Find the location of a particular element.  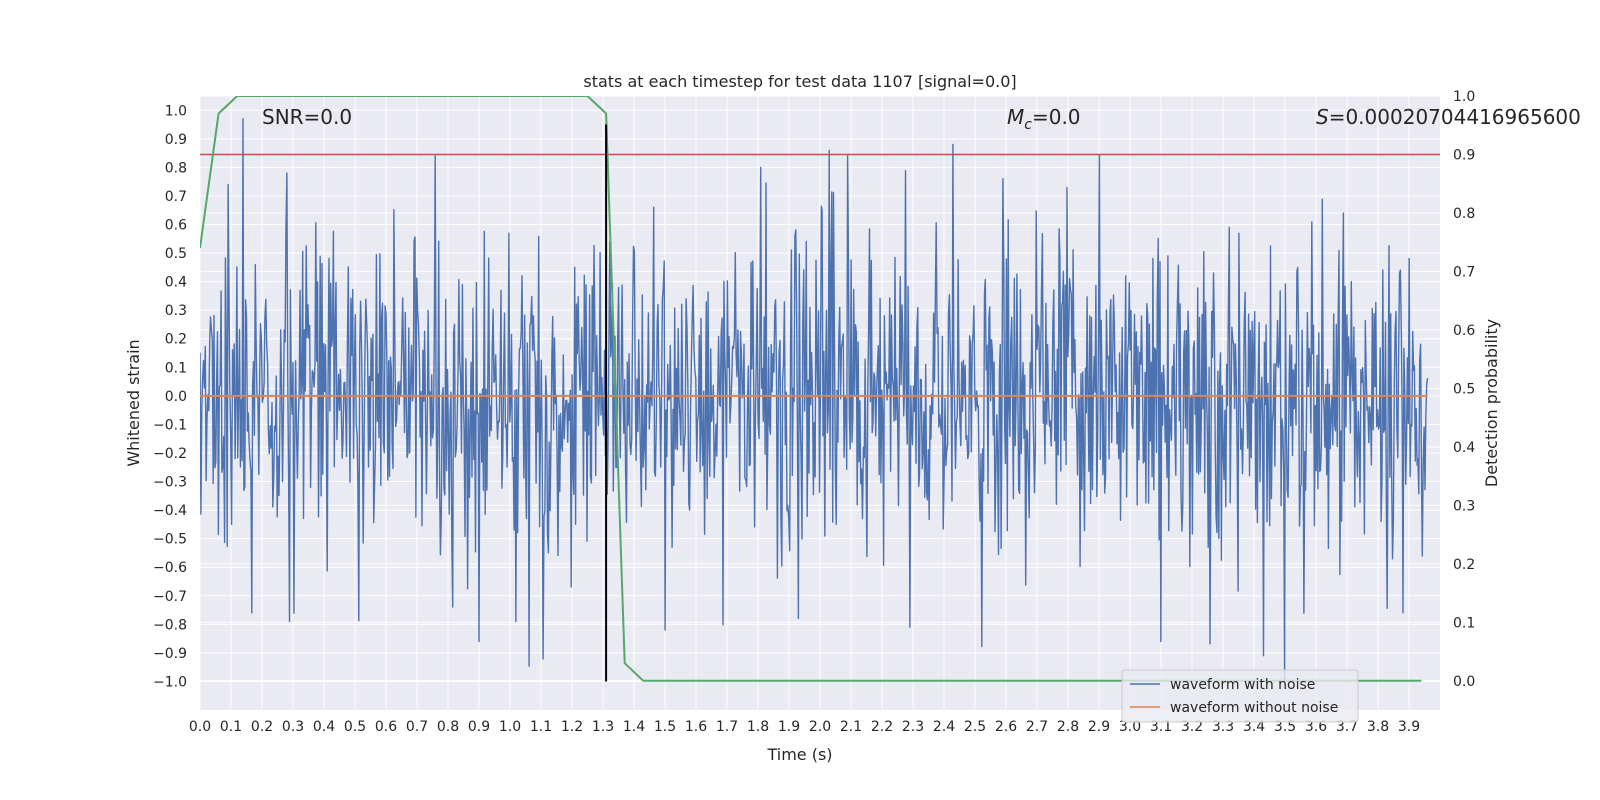

x-tick-label: 3.0 is located at coordinates (1130, 727).